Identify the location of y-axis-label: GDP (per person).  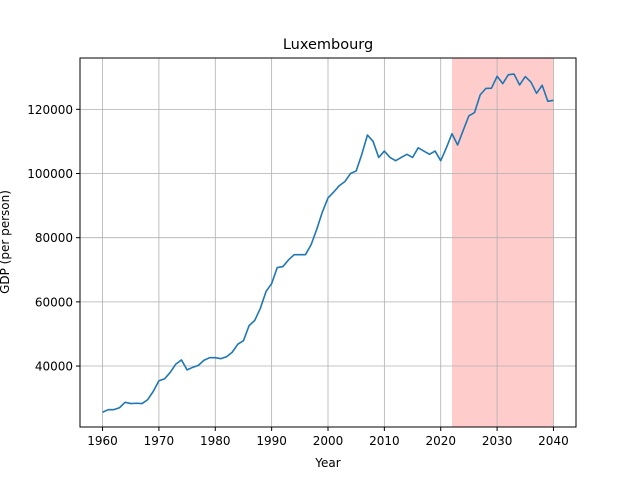
(6, 242).